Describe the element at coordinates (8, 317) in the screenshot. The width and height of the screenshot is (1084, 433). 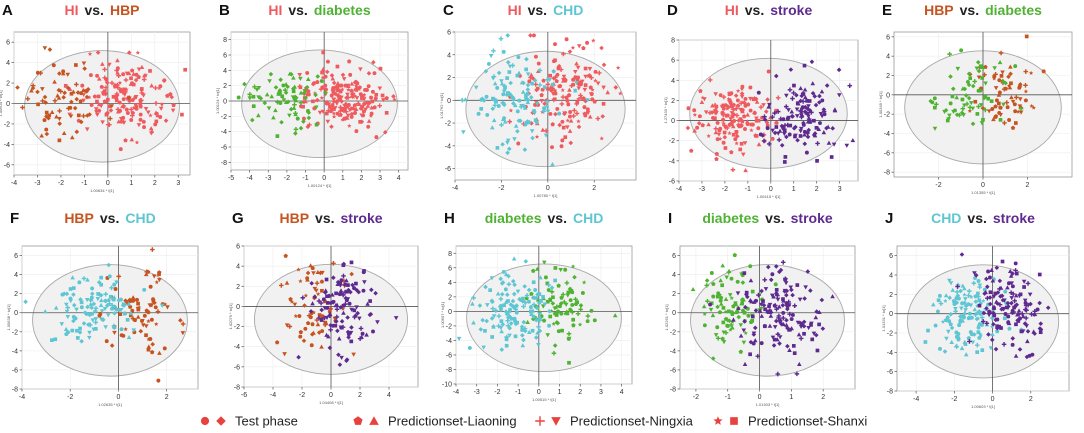
I see `y-axis-label: 1.00638 * to[1]` at that location.